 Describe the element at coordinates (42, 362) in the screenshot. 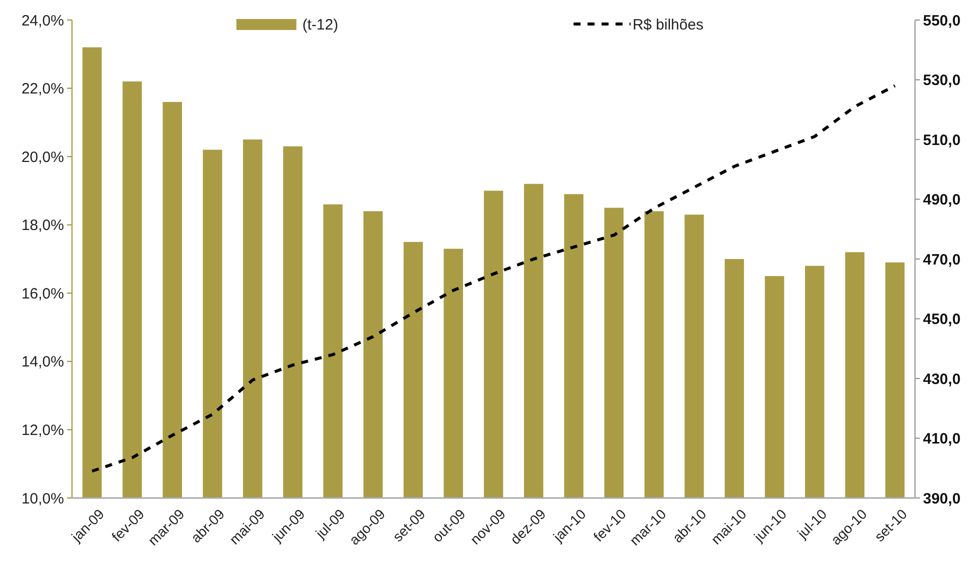

I see `y-tick-label: 14,0%` at that location.